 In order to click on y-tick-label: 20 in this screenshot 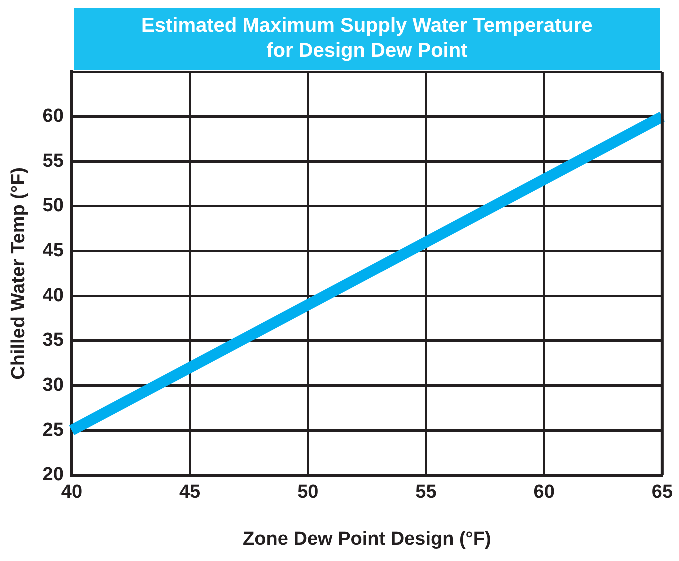, I will do `click(53, 475)`.